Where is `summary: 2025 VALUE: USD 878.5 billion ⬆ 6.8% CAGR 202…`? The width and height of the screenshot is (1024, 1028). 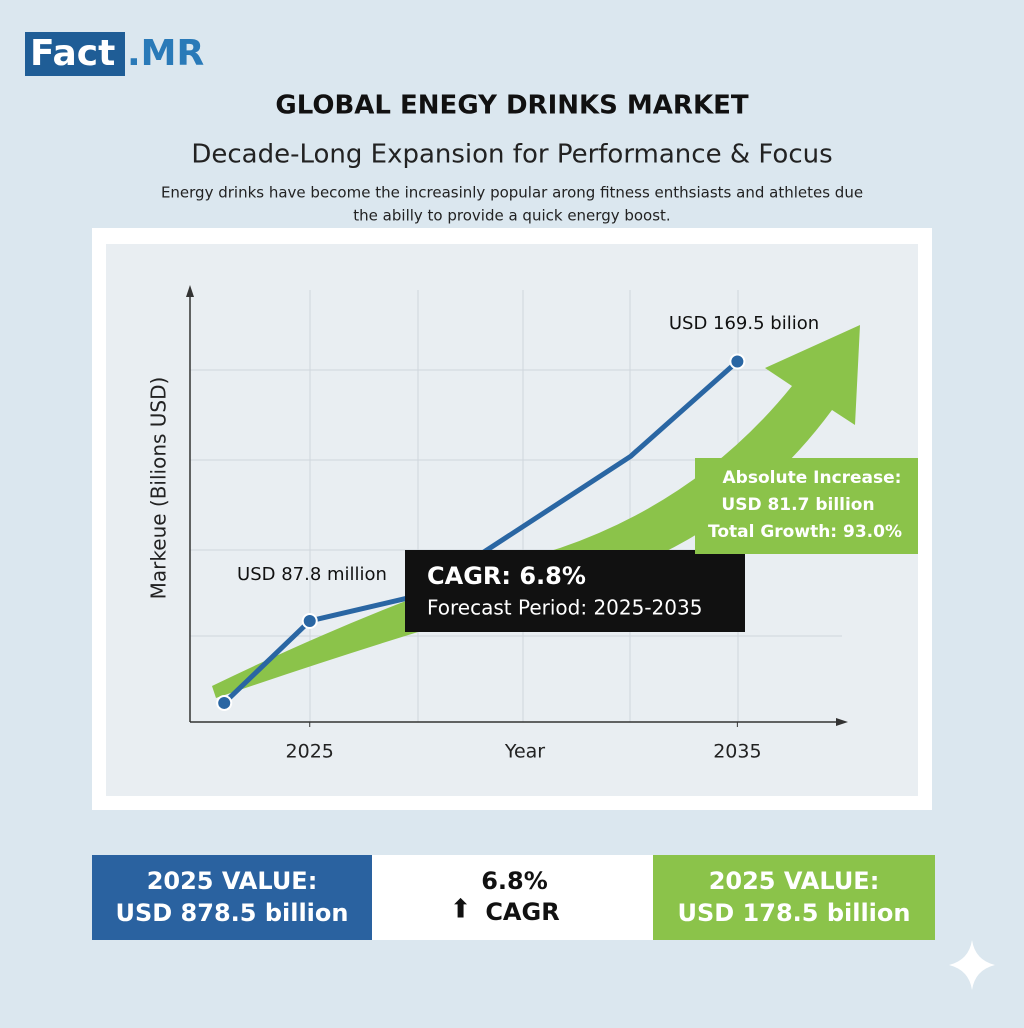
summary: 2025 VALUE: USD 878.5 billion ⬆ 6.8% CAGR 202… is located at coordinates (513, 897).